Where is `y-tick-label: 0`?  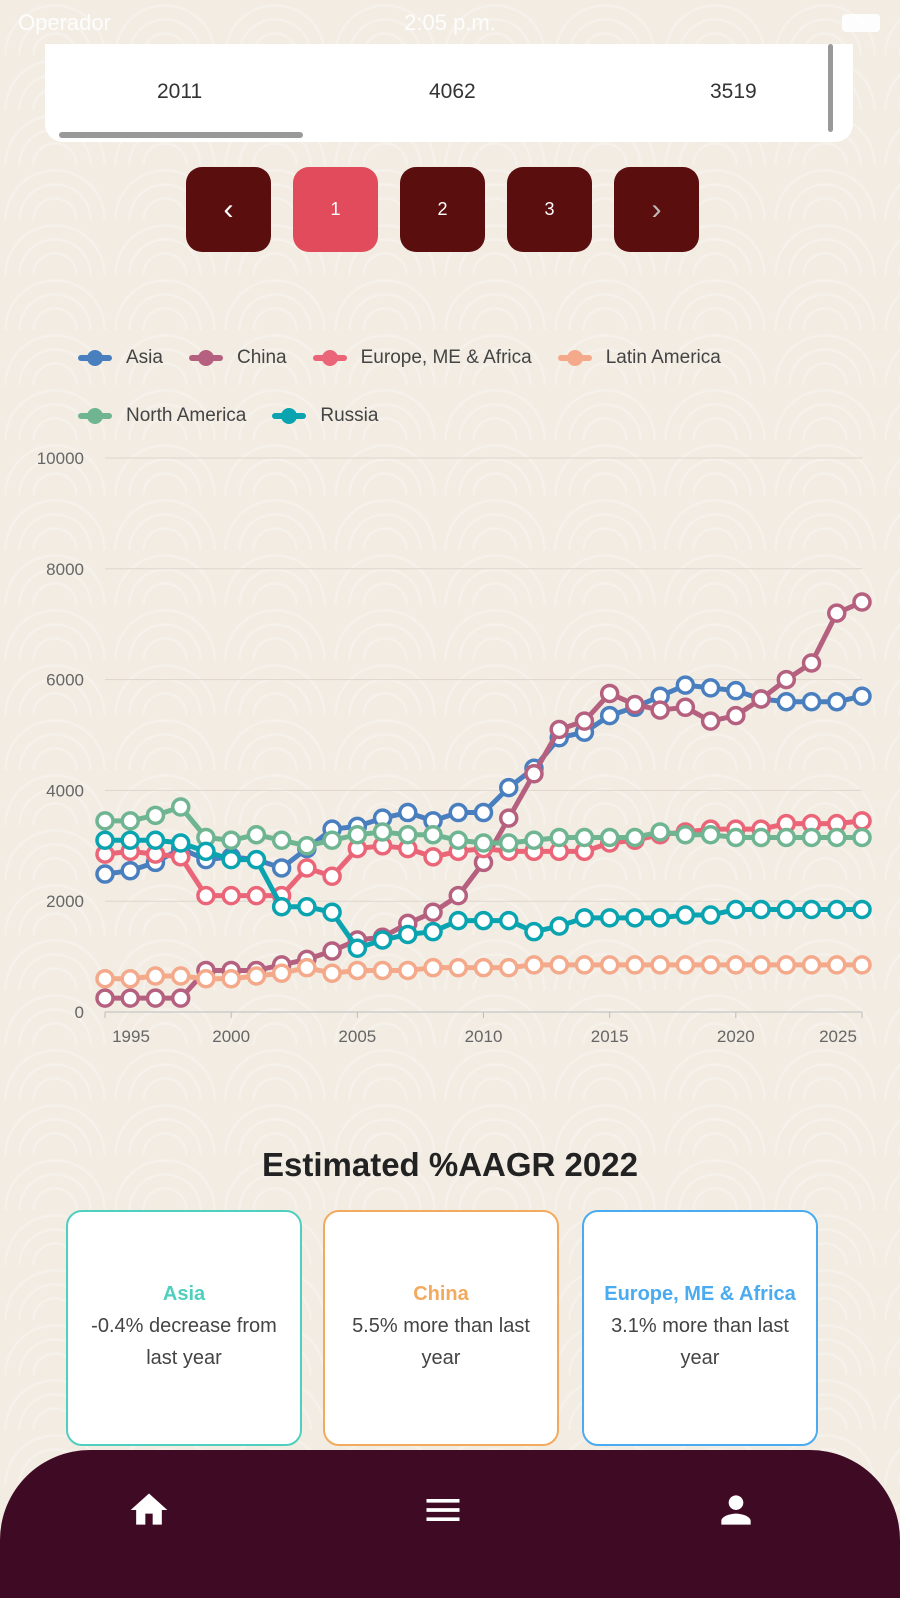 y-tick-label: 0 is located at coordinates (79, 1012).